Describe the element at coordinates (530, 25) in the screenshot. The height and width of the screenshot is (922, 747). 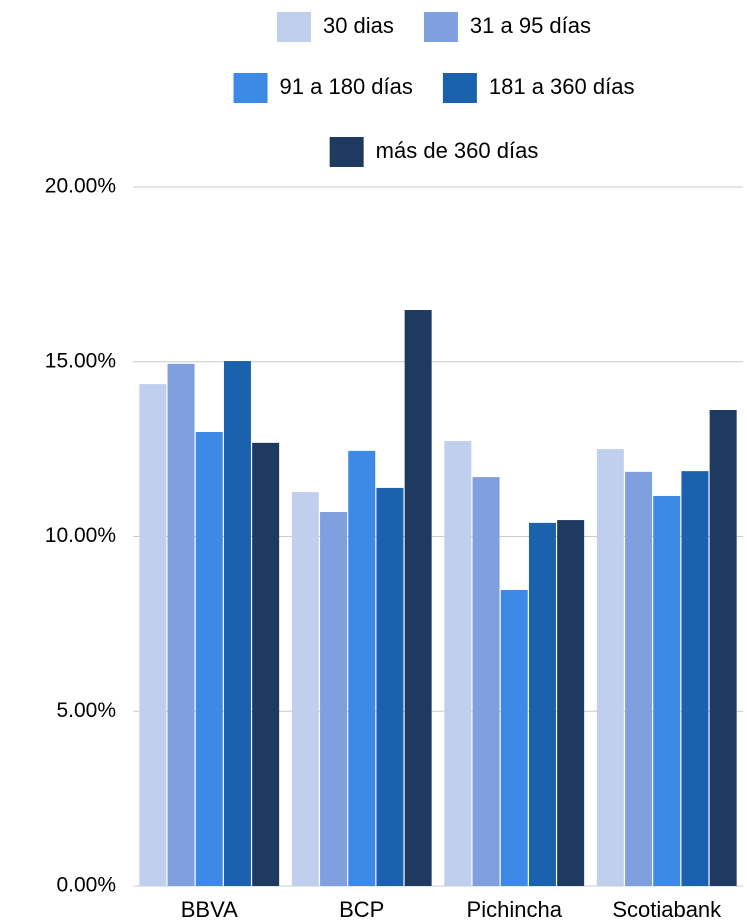
I see `legend-label: 31 a 95 días` at that location.